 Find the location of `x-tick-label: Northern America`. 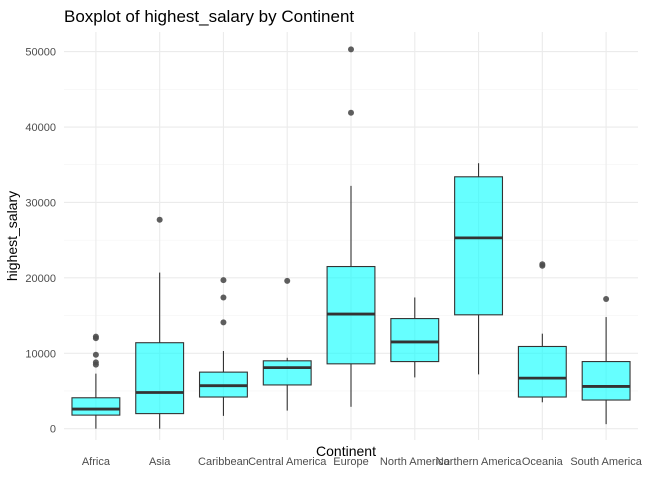

x-tick-label: Northern America is located at coordinates (479, 462).